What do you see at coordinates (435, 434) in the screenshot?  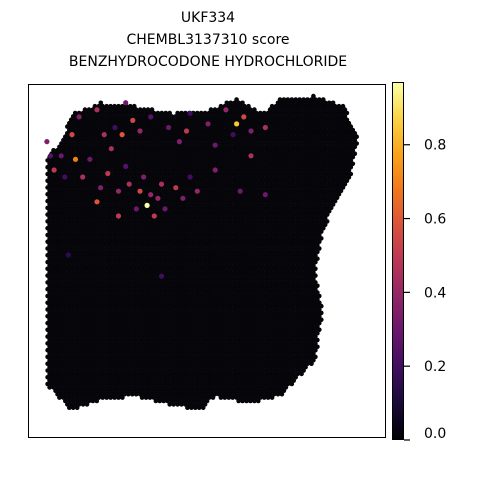 I see `colorbar-tick-label: 0.0` at bounding box center [435, 434].